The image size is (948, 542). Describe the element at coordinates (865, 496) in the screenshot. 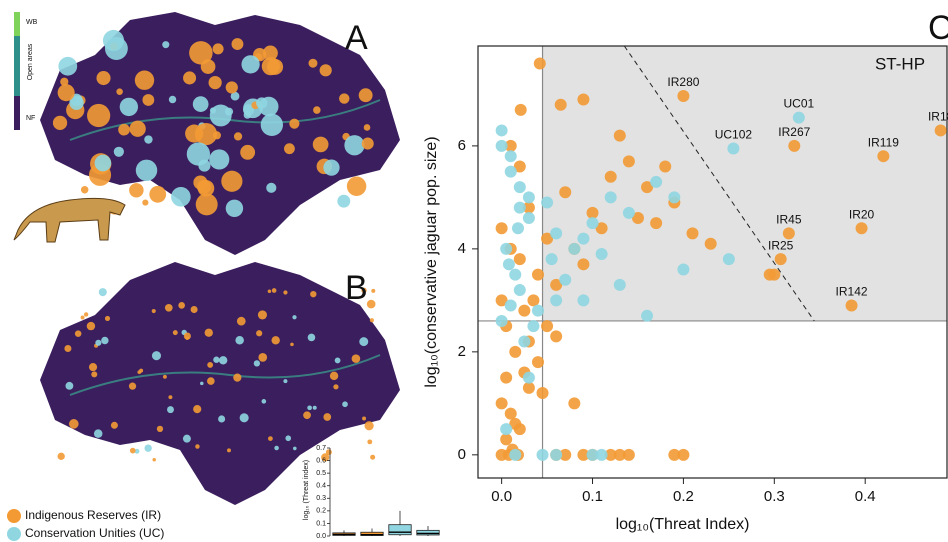

I see `x-tick-label: 0.4` at that location.